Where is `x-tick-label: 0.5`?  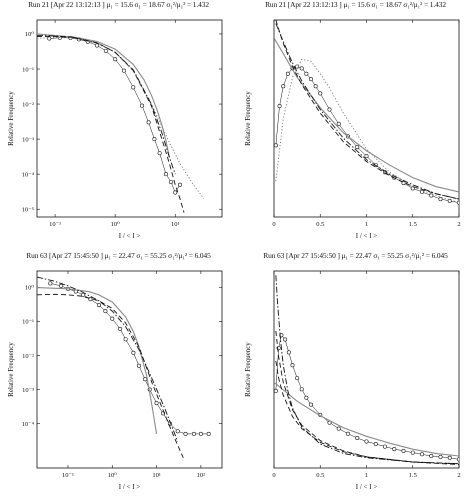
x-tick-label: 0.5 is located at coordinates (320, 224).